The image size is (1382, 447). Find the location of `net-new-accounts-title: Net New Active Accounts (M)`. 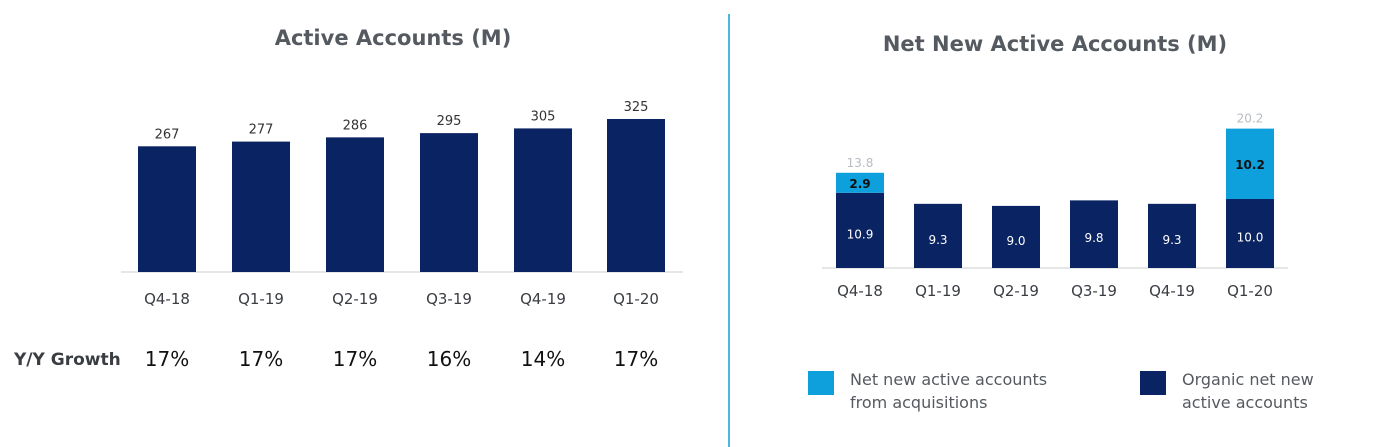

net-new-accounts-title: Net New Active Accounts (M) is located at coordinates (1055, 44).